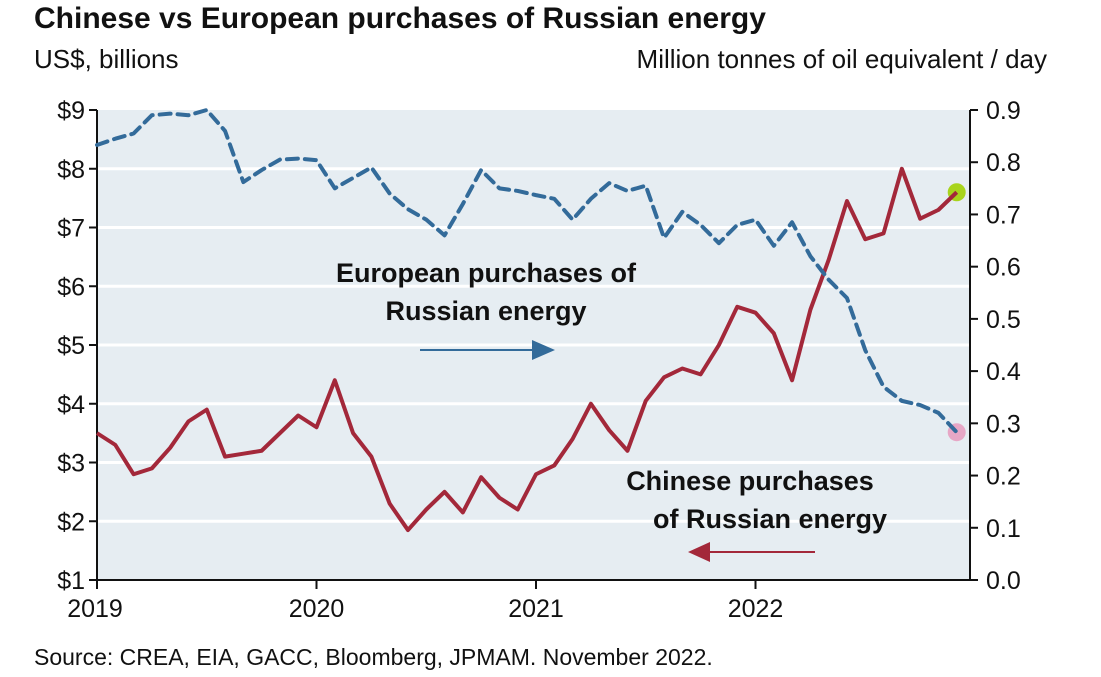  Describe the element at coordinates (71, 229) in the screenshot. I see `left-tick-label: $7` at that location.